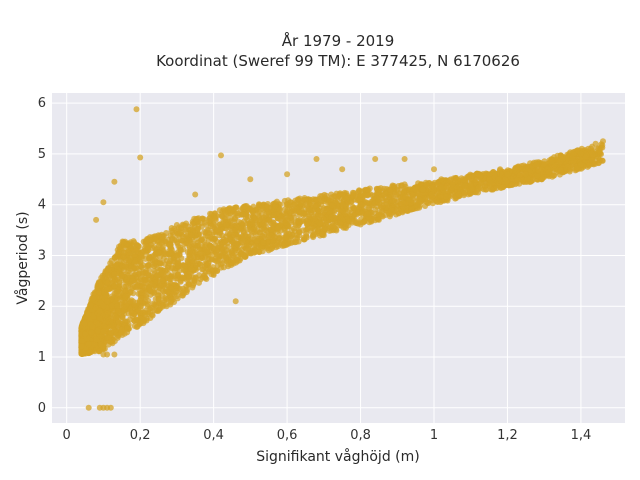 The image size is (640, 480). Describe the element at coordinates (507, 435) in the screenshot. I see `x-tick-label: 1,2` at that location.